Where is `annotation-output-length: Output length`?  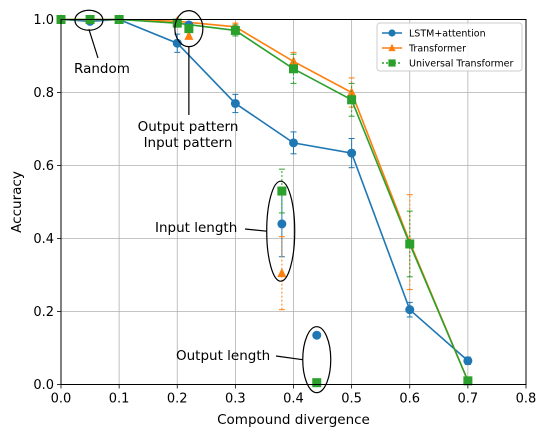
annotation-output-length: Output length is located at coordinates (254, 360).